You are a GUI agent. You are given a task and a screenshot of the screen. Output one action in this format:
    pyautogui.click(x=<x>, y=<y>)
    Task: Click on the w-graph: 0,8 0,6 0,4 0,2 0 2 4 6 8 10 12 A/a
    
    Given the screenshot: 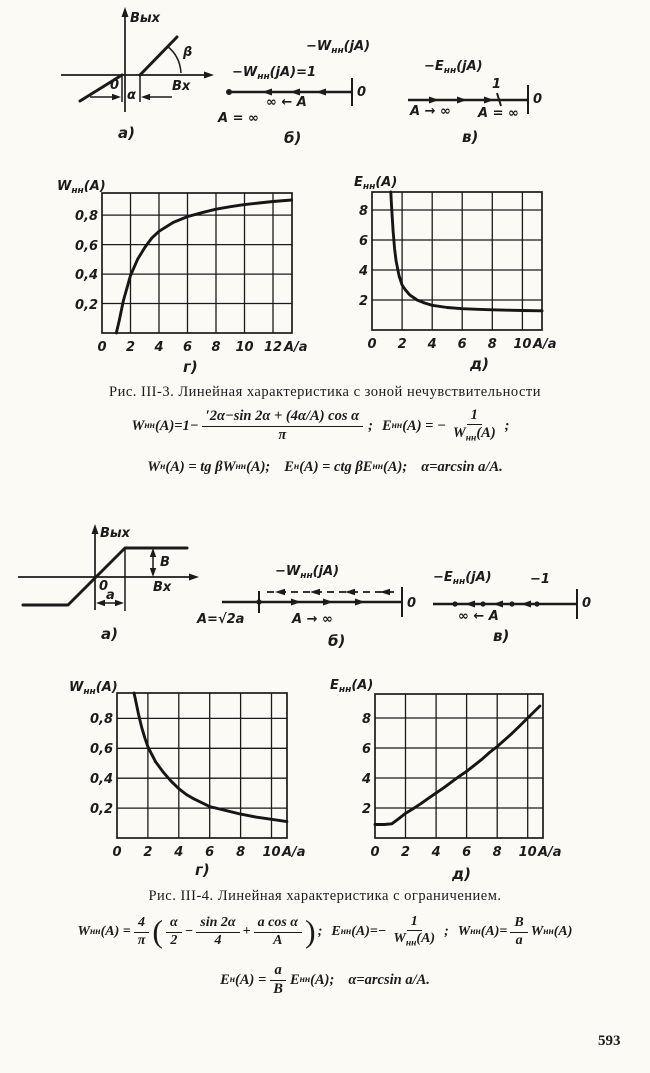 What is the action you would take?
    pyautogui.click(x=191, y=273)
    